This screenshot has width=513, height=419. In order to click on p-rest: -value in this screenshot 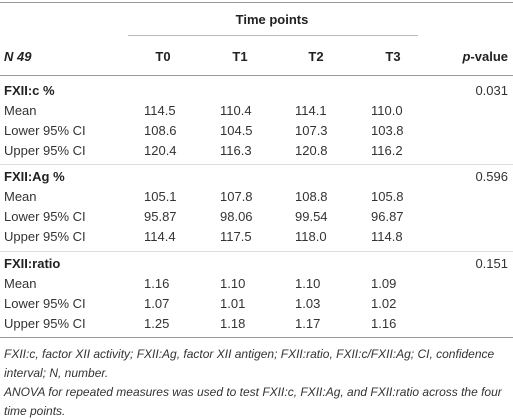, I will do `click(489, 56)`.